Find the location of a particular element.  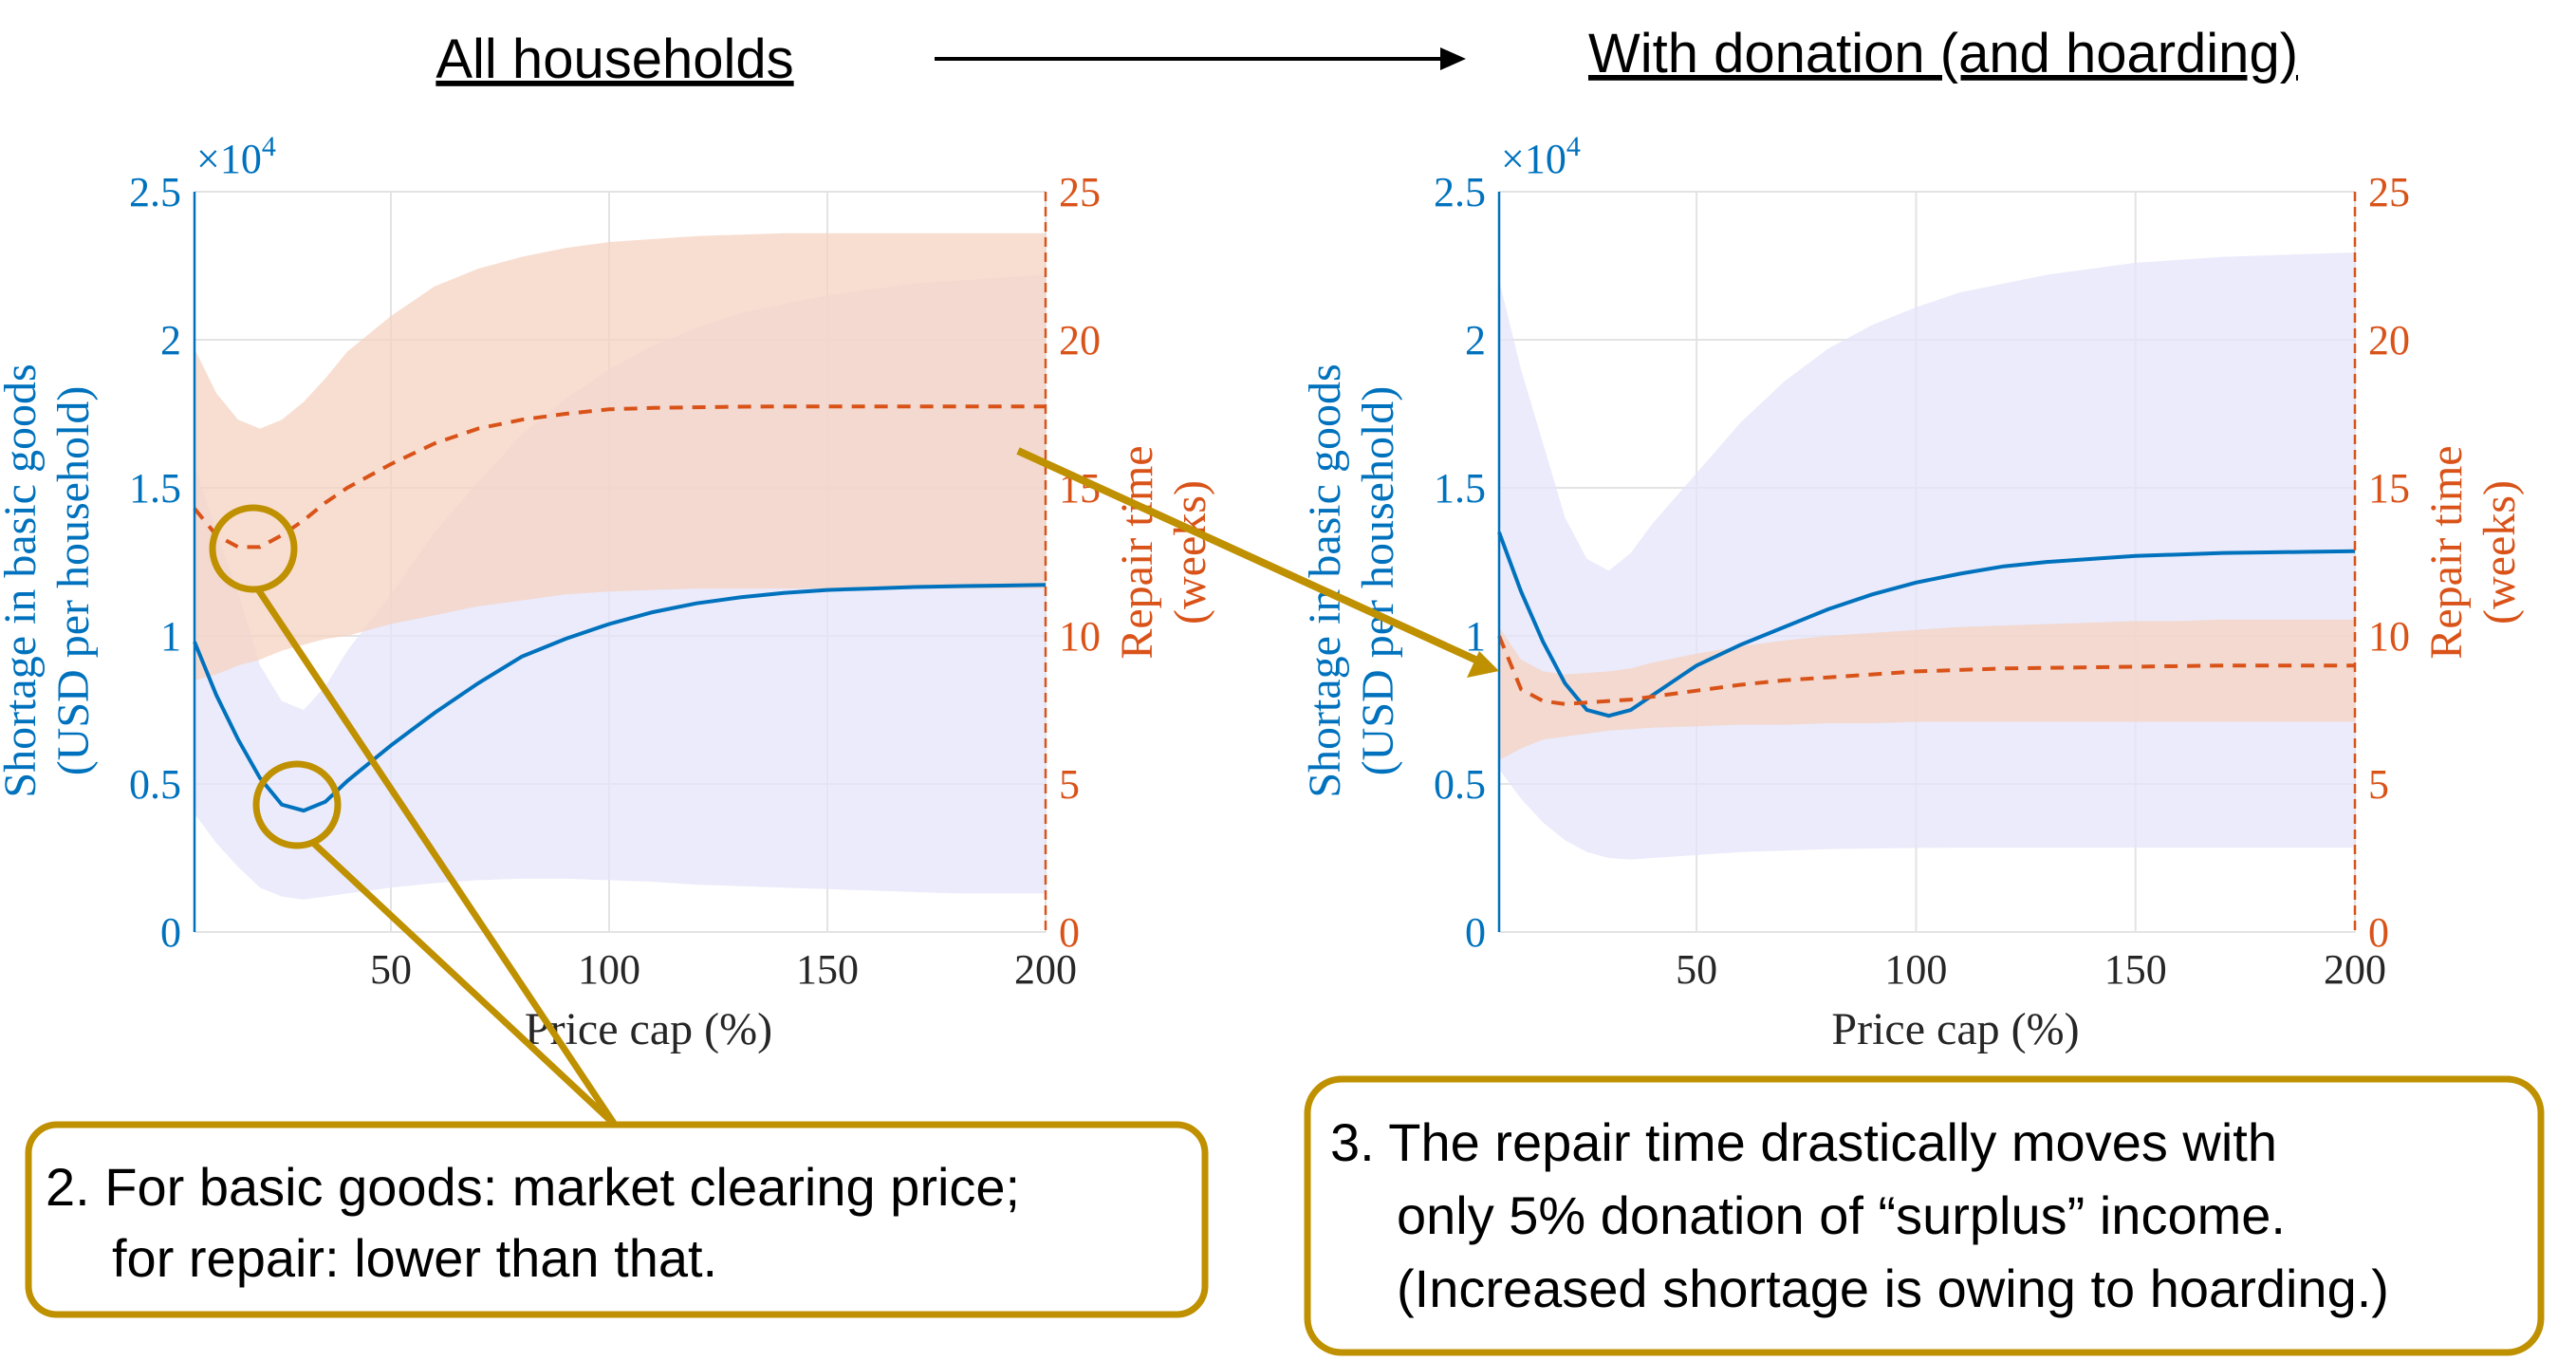

heading-all-households: All households is located at coordinates (614, 59).